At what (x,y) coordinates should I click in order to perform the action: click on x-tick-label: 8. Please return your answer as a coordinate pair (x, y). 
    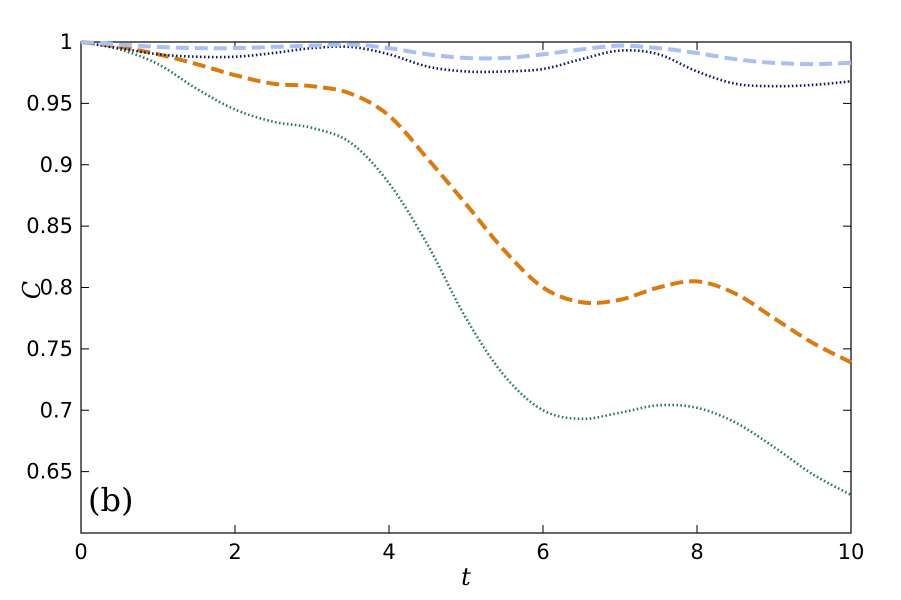
    Looking at the image, I should click on (696, 552).